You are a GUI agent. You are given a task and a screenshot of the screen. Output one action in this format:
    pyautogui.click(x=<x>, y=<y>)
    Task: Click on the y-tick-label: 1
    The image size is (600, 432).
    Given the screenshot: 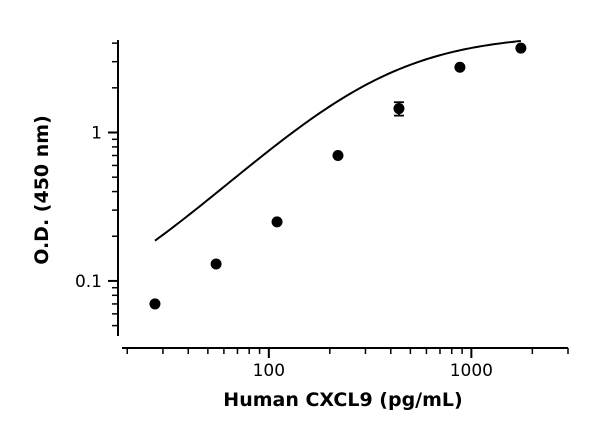 What is the action you would take?
    pyautogui.click(x=96, y=134)
    